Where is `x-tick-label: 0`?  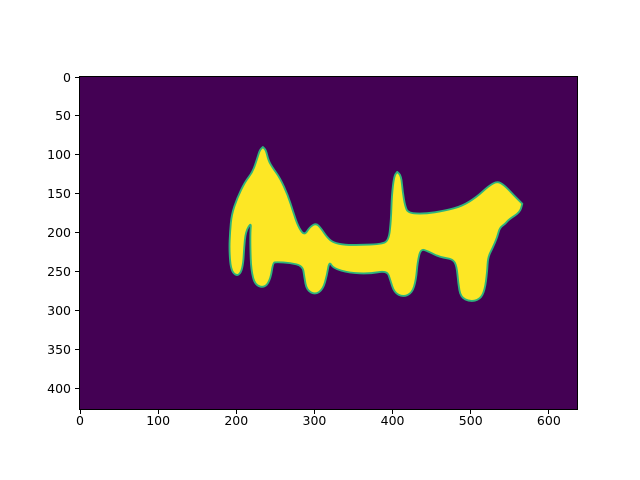
x-tick-label: 0 is located at coordinates (80, 420).